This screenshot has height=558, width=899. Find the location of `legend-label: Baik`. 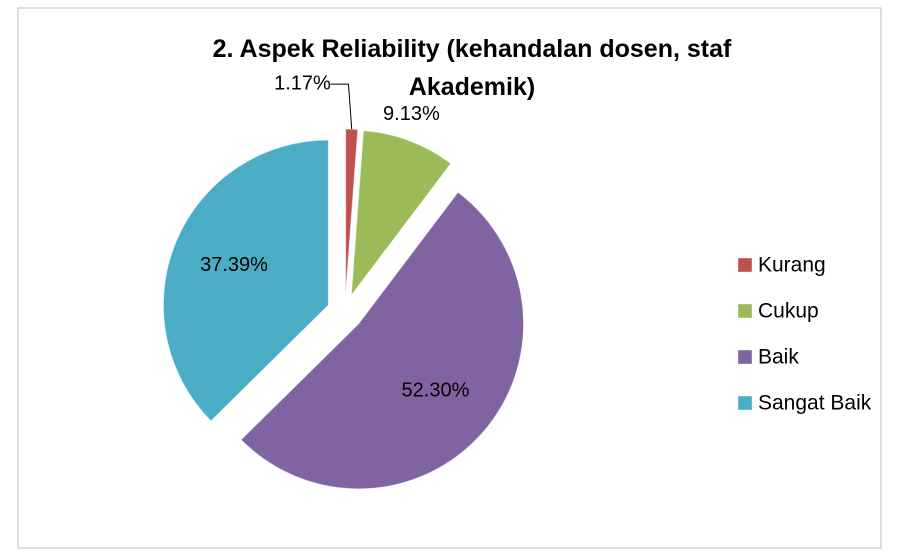

legend-label: Baik is located at coordinates (778, 357).